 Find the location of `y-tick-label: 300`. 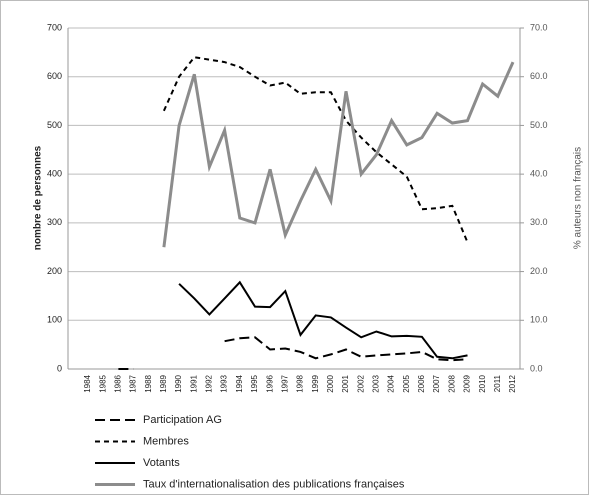

y-tick-label: 300 is located at coordinates (54, 222).